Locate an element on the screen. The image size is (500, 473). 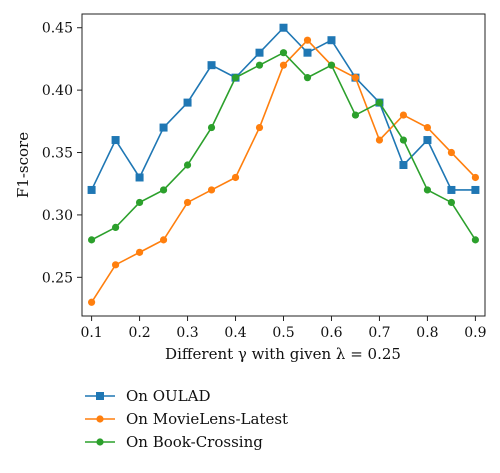
legend-item: On OULAD is located at coordinates (148, 396).